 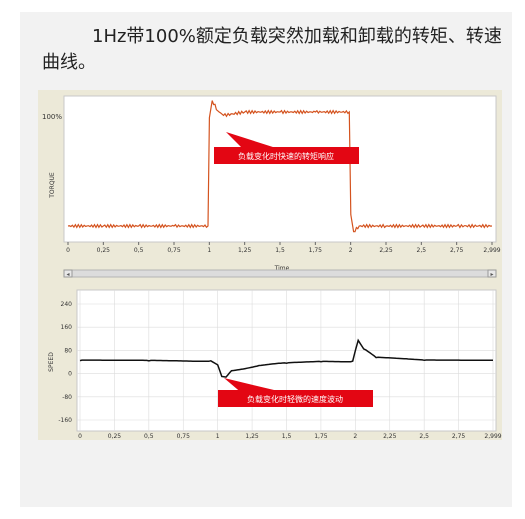 I want to click on scroll-right-button, so click(x=492, y=273).